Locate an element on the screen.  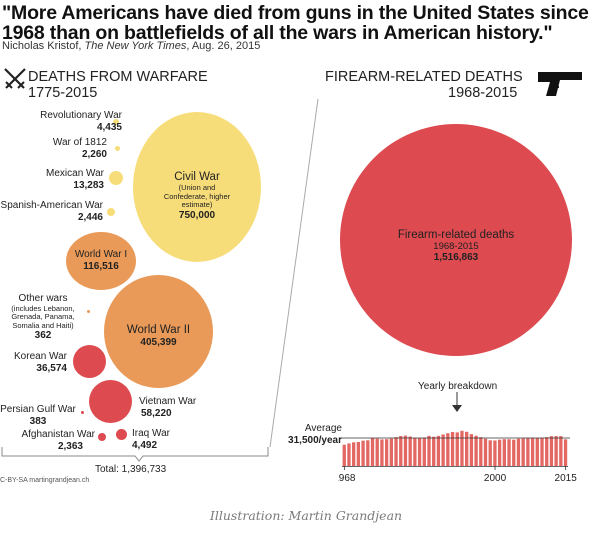
right-section-years: 1968-2015 is located at coordinates (483, 93).